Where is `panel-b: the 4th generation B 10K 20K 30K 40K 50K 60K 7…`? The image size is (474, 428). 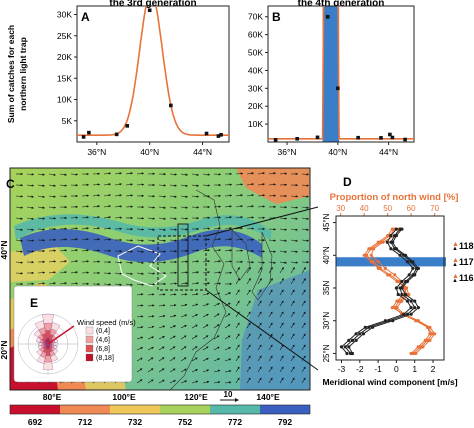 panel-b: the 4th generation B 10K 20K 30K 40K 50K 60K 7… is located at coordinates (331, 78).